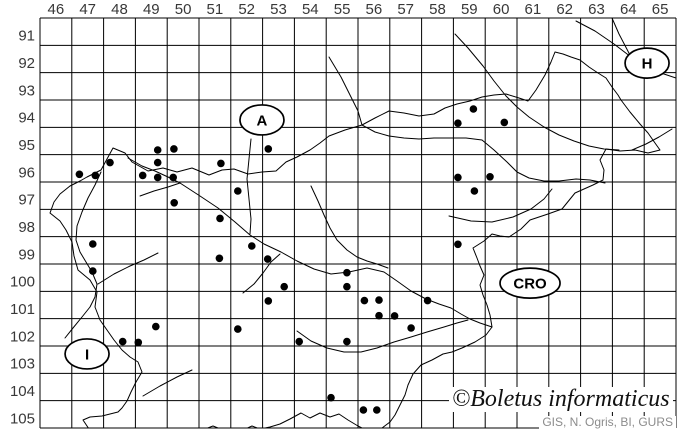 The height and width of the screenshot is (436, 680). Describe the element at coordinates (83, 255) in the screenshot. I see `river-soca` at that location.